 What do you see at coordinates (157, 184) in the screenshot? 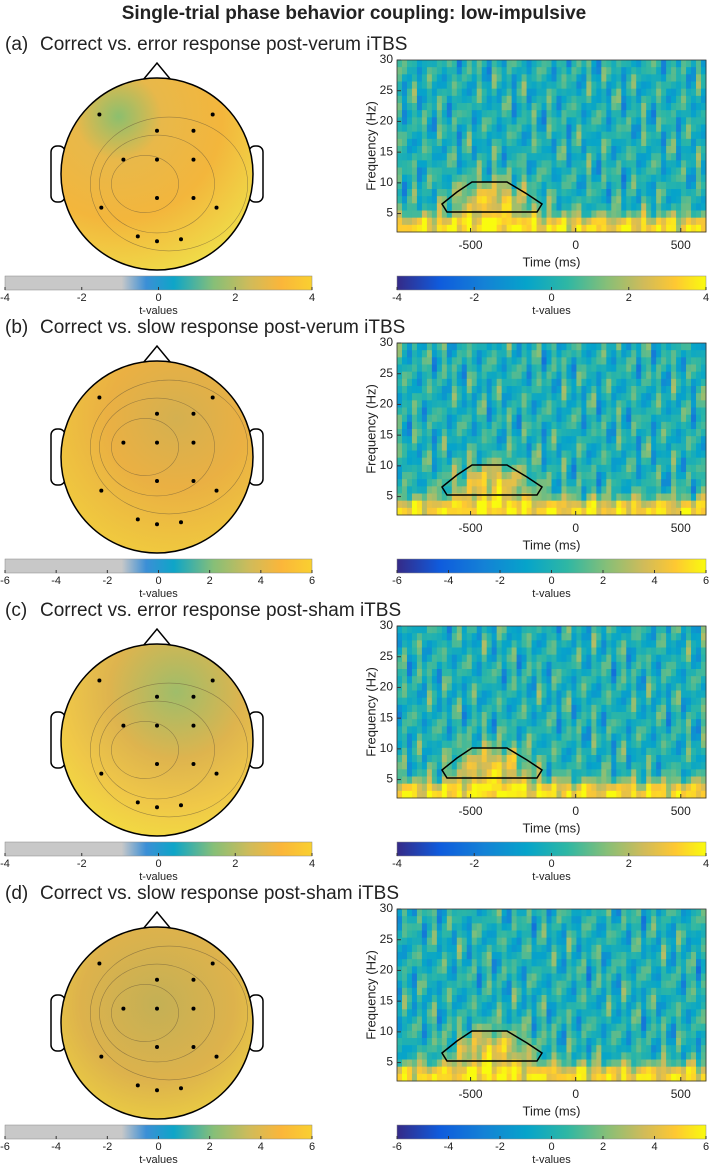
I see `contour-line` at bounding box center [157, 184].